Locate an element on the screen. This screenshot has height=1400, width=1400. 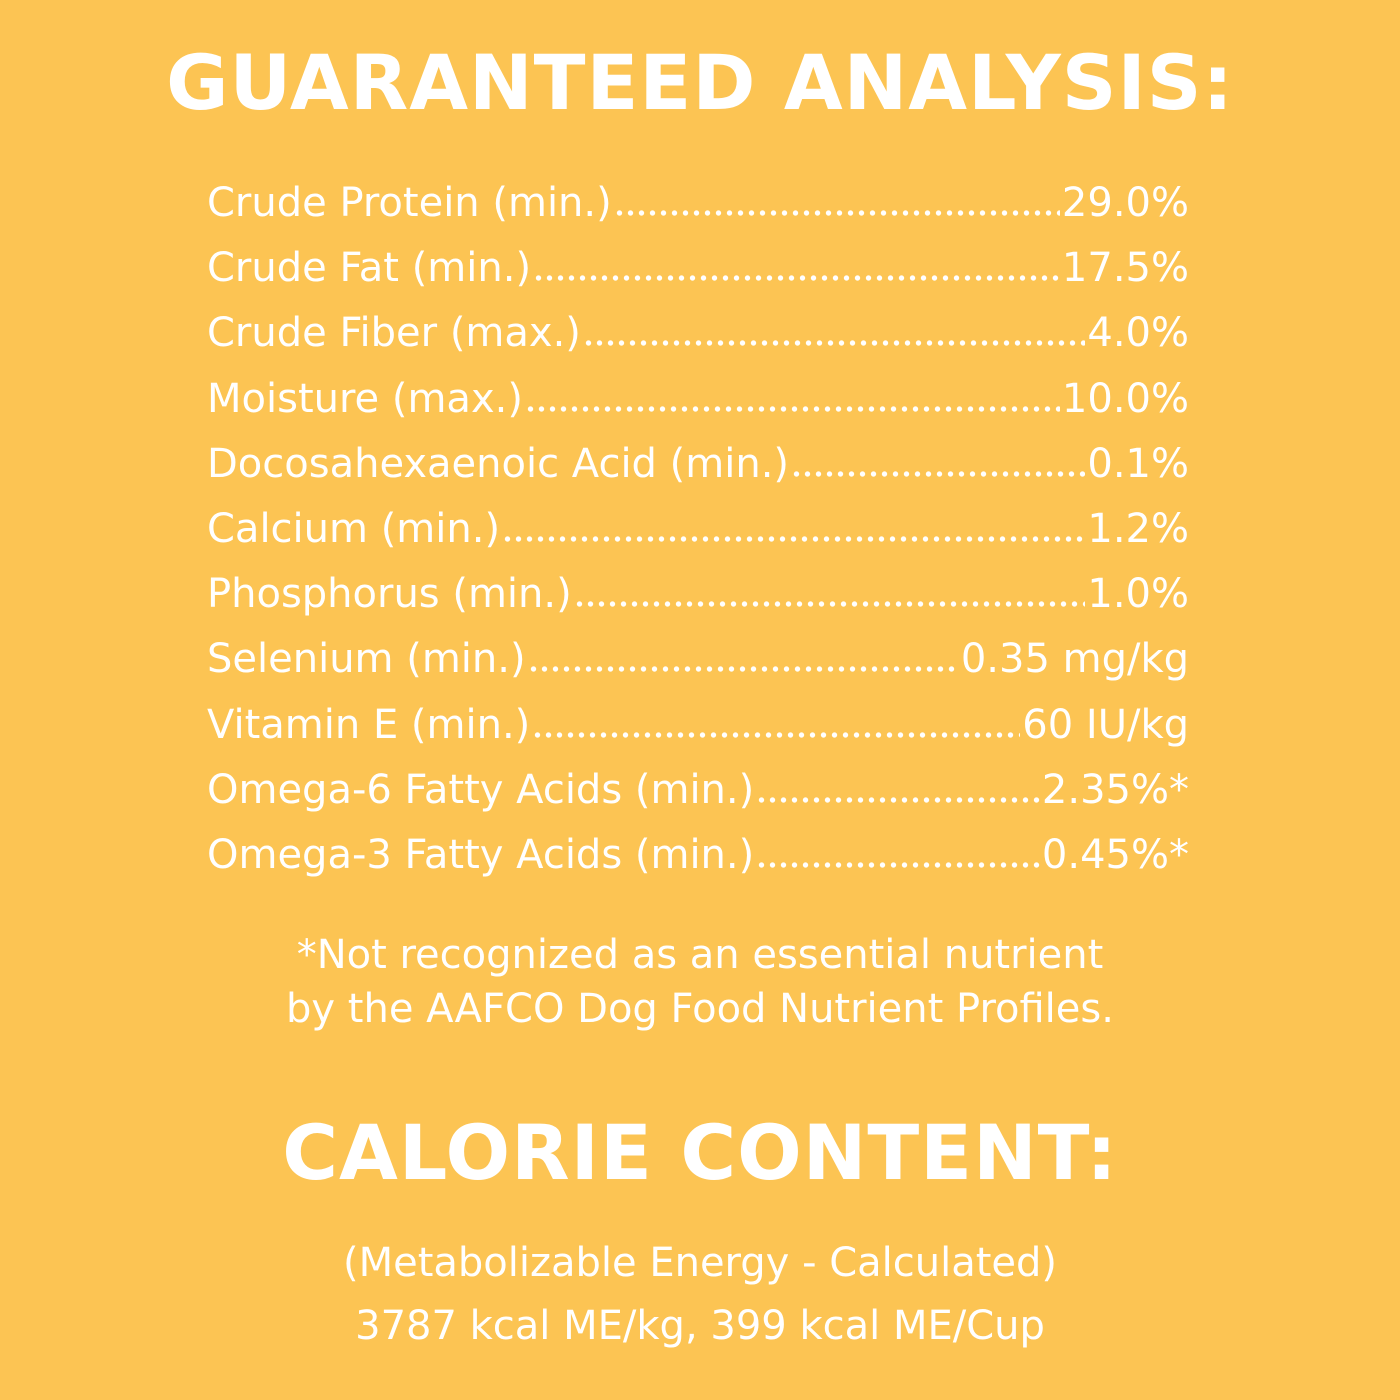
nutrient-value: 1.0% is located at coordinates (1138, 594).